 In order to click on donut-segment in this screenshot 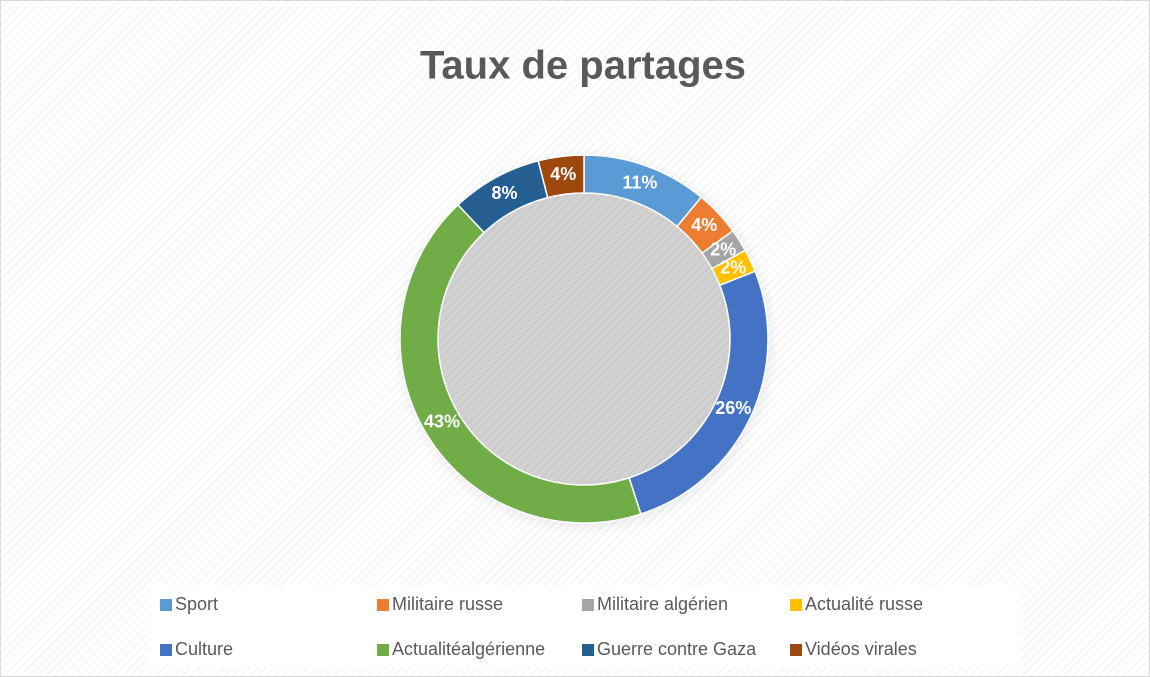, I will do `click(561, 176)`.